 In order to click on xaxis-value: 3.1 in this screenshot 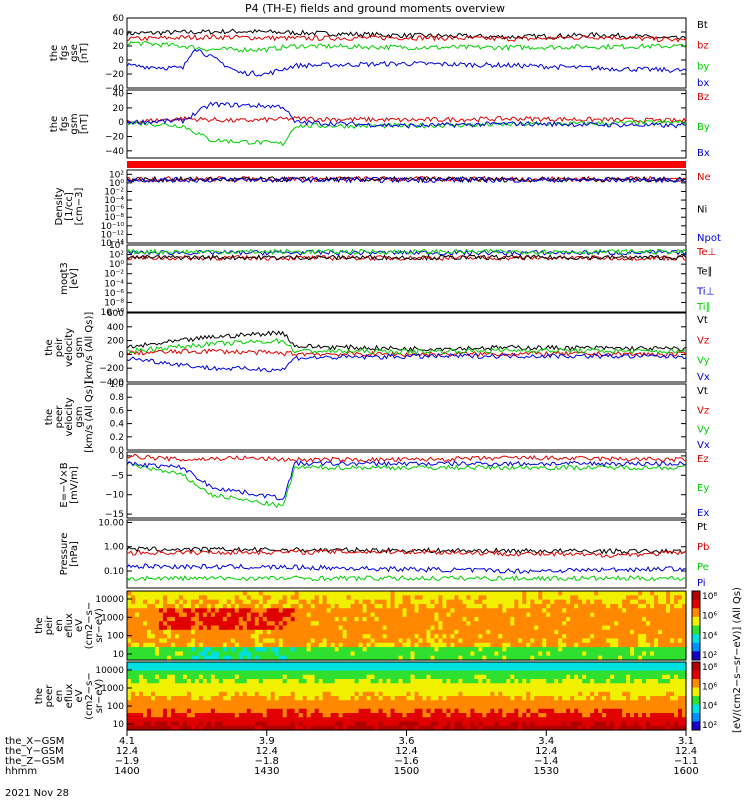, I will do `click(686, 741)`.